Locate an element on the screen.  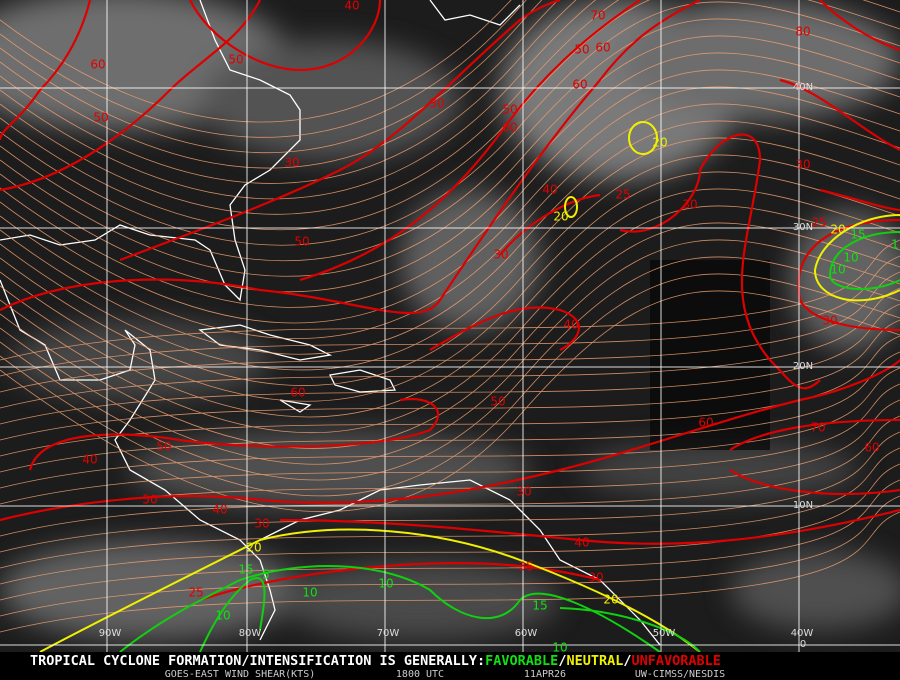
favorable: FAVORABLE is located at coordinates (521, 661).